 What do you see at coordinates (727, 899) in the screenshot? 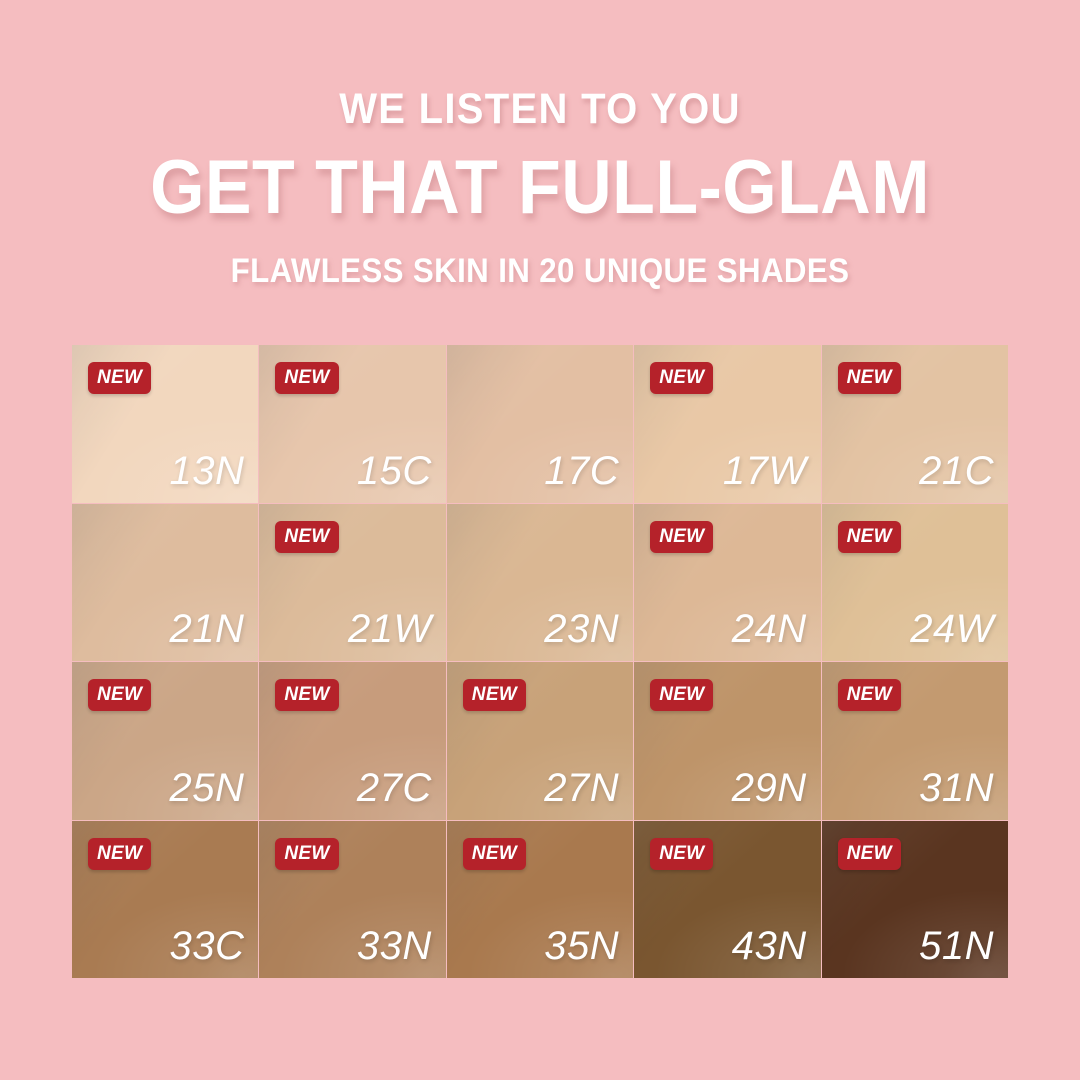
I see `shade-swatch: NEW 43N` at bounding box center [727, 899].